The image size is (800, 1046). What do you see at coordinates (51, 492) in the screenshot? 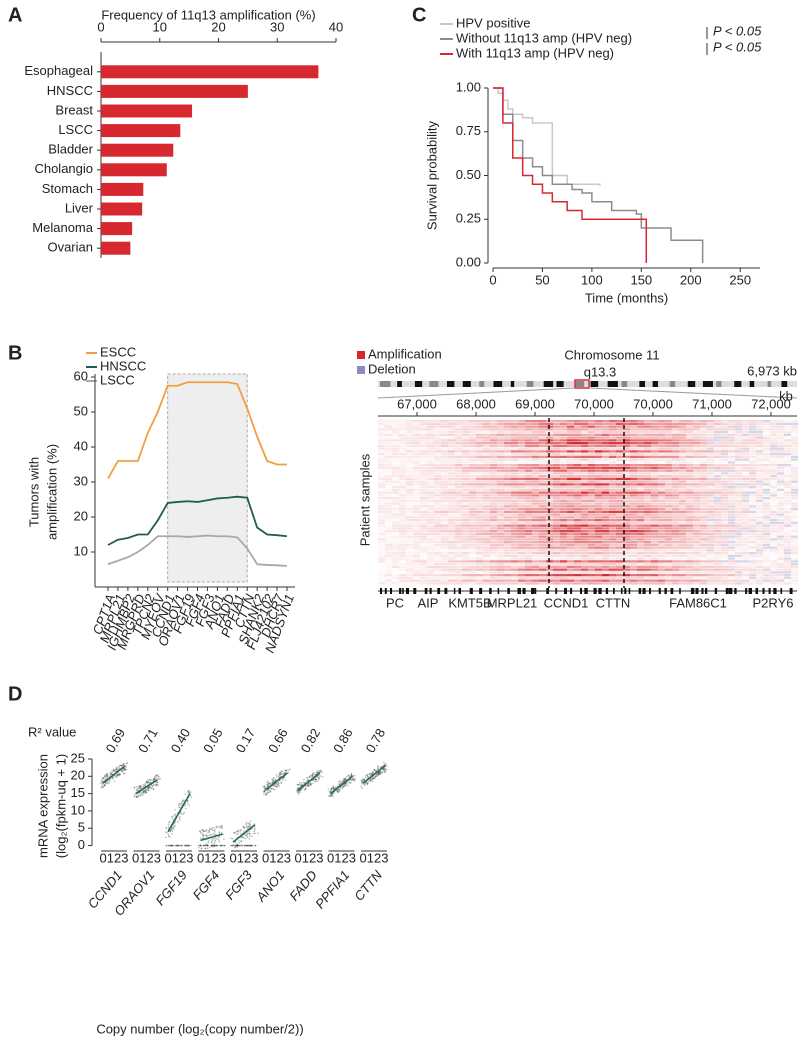
I see `y-axis-title: amplification (%)` at bounding box center [51, 492].